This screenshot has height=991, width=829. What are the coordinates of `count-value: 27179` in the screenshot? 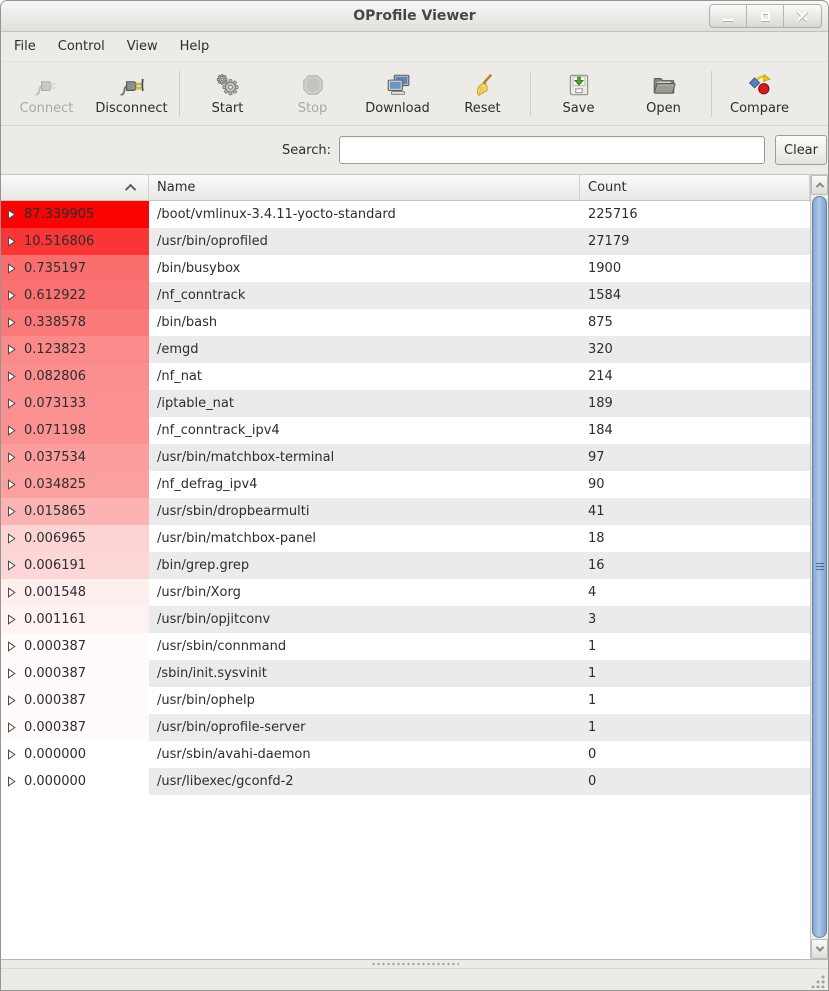 It's located at (695, 241).